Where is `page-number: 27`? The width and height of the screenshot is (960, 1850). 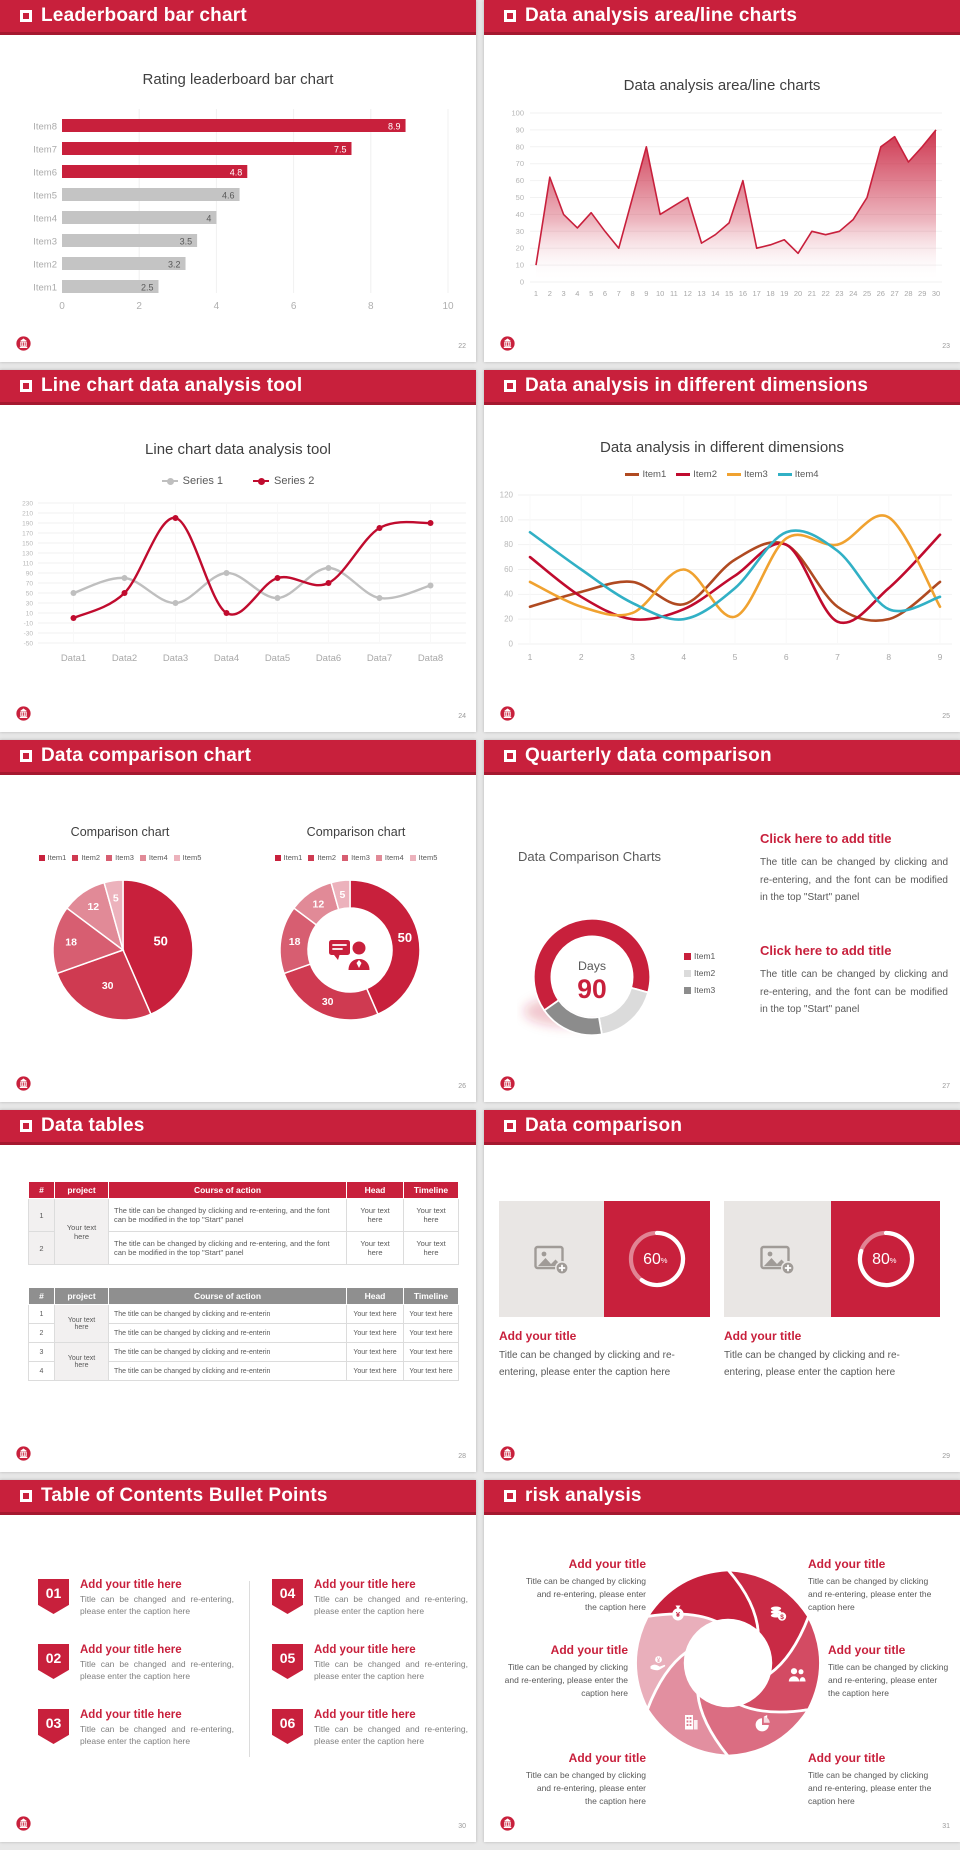
page-number: 27 is located at coordinates (946, 1086).